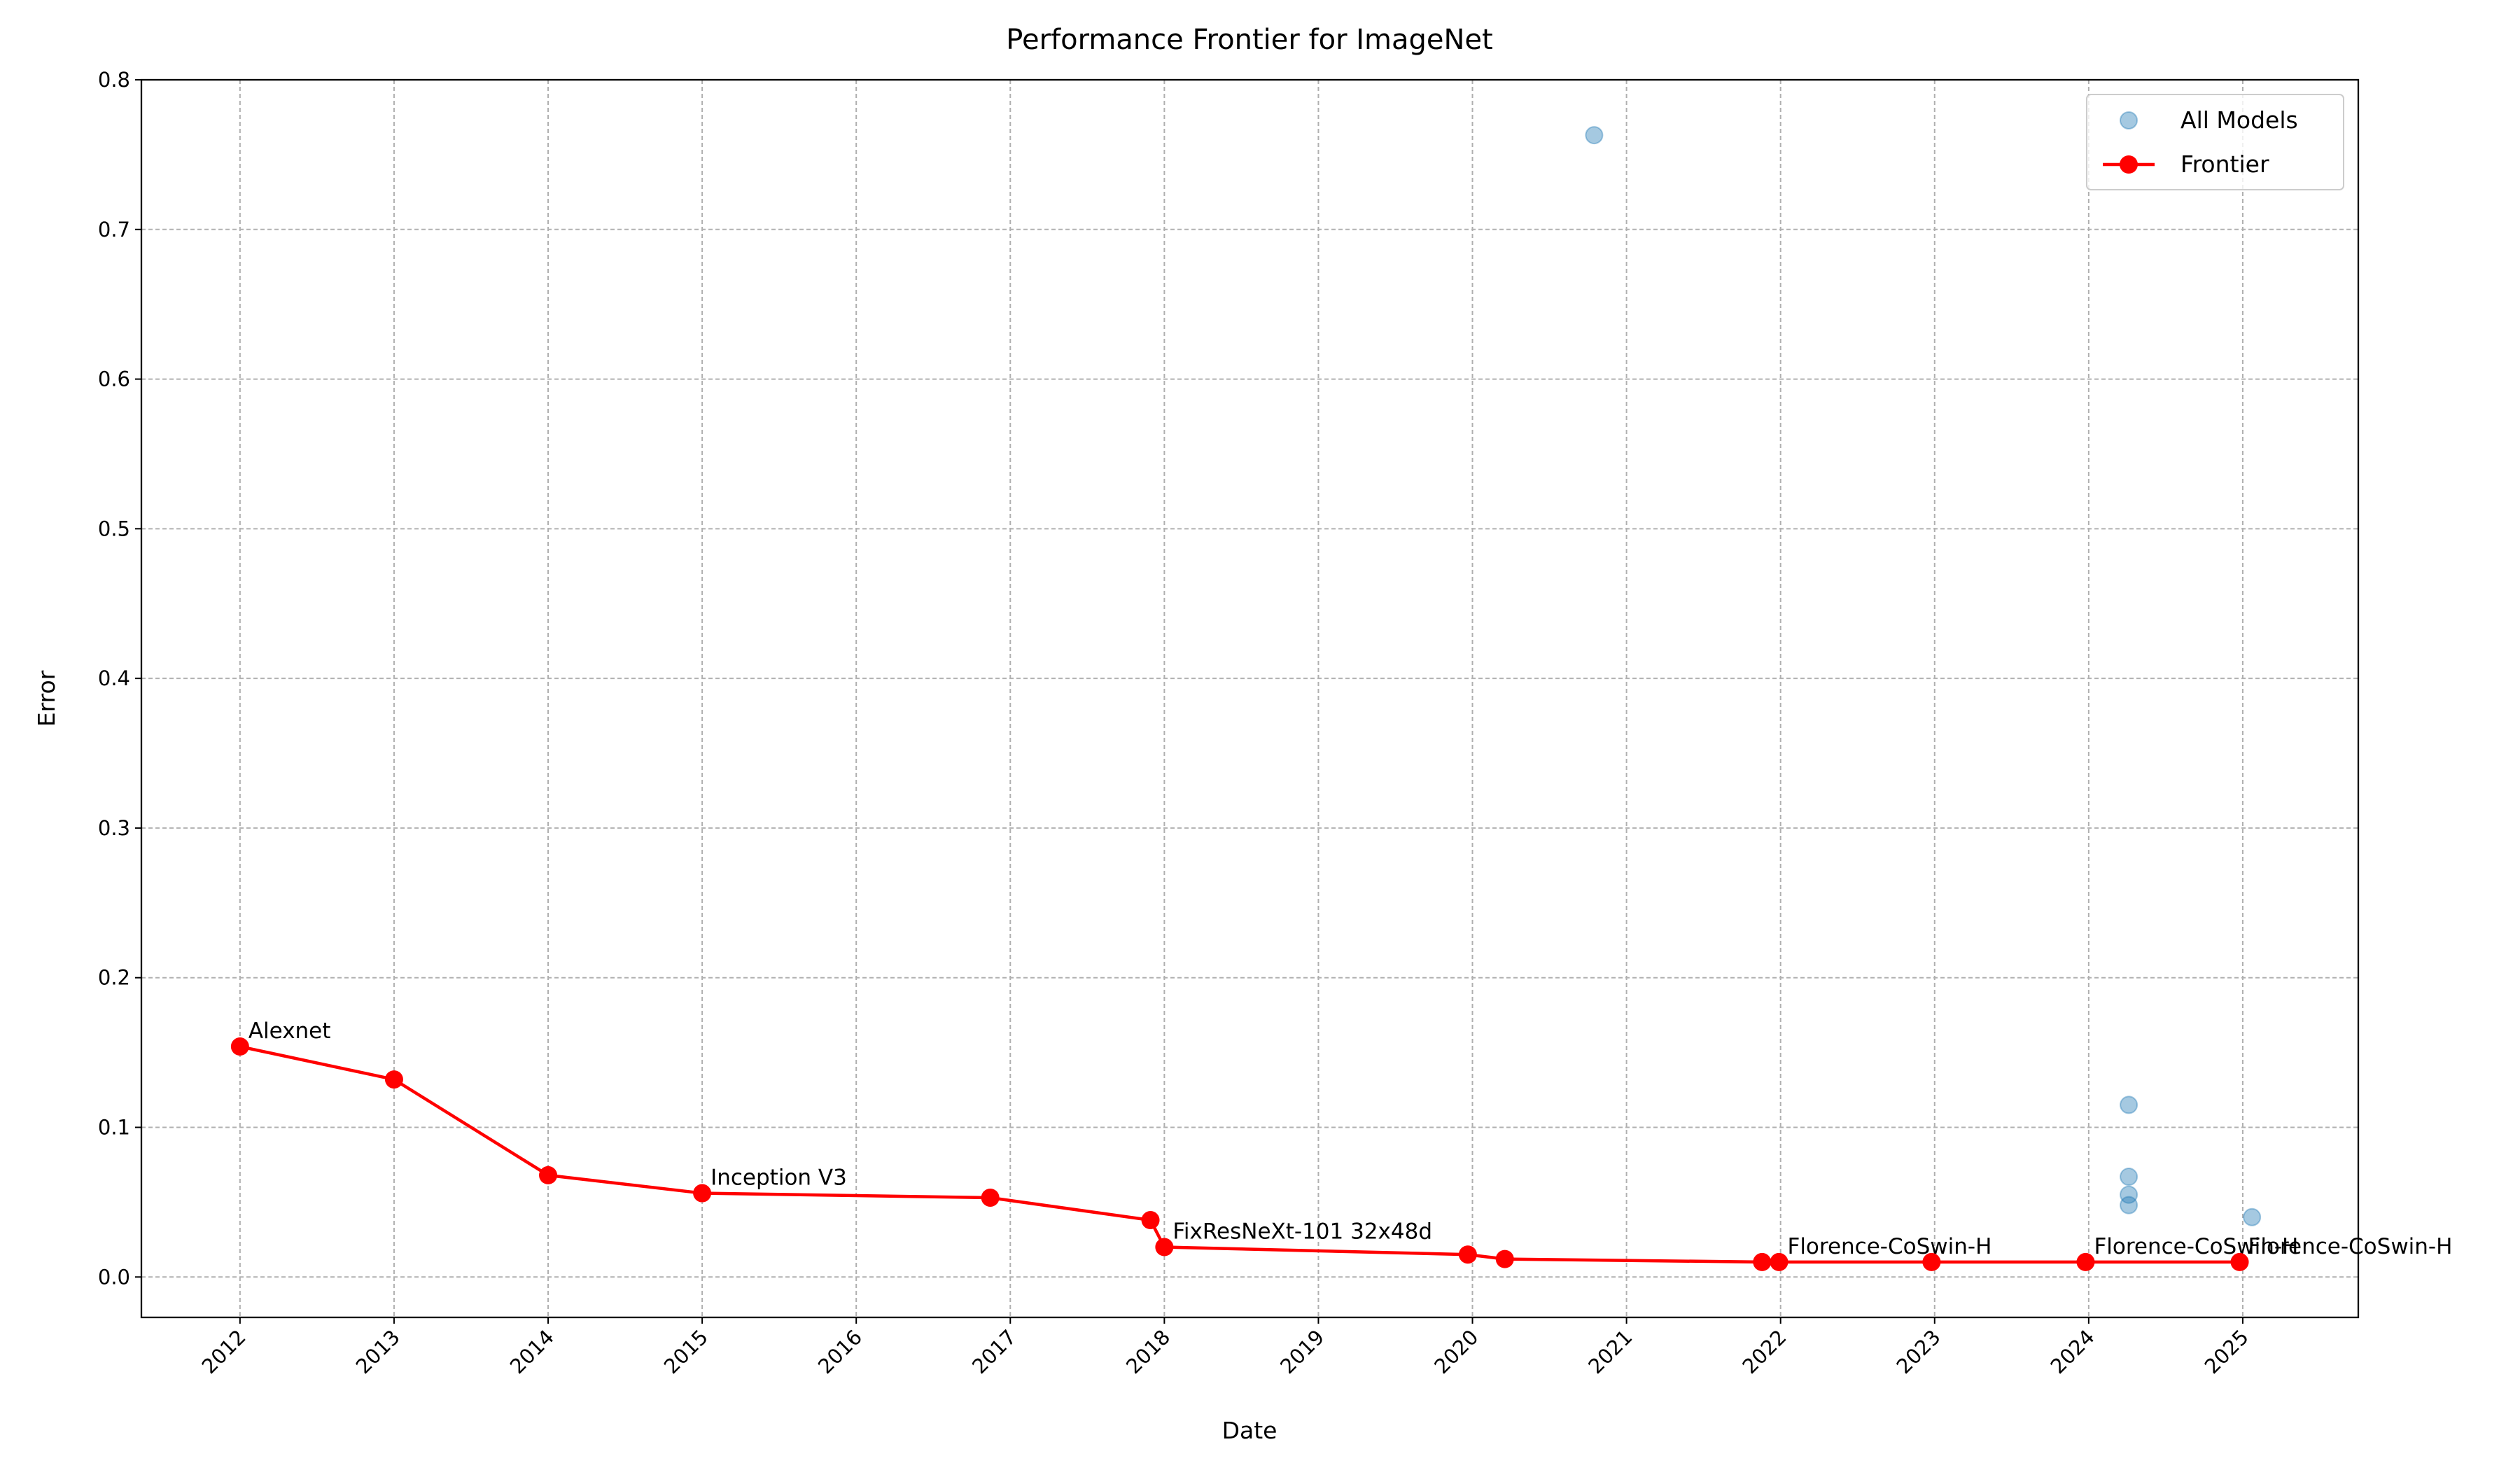  I want to click on frontier-line, so click(1239, 1154).